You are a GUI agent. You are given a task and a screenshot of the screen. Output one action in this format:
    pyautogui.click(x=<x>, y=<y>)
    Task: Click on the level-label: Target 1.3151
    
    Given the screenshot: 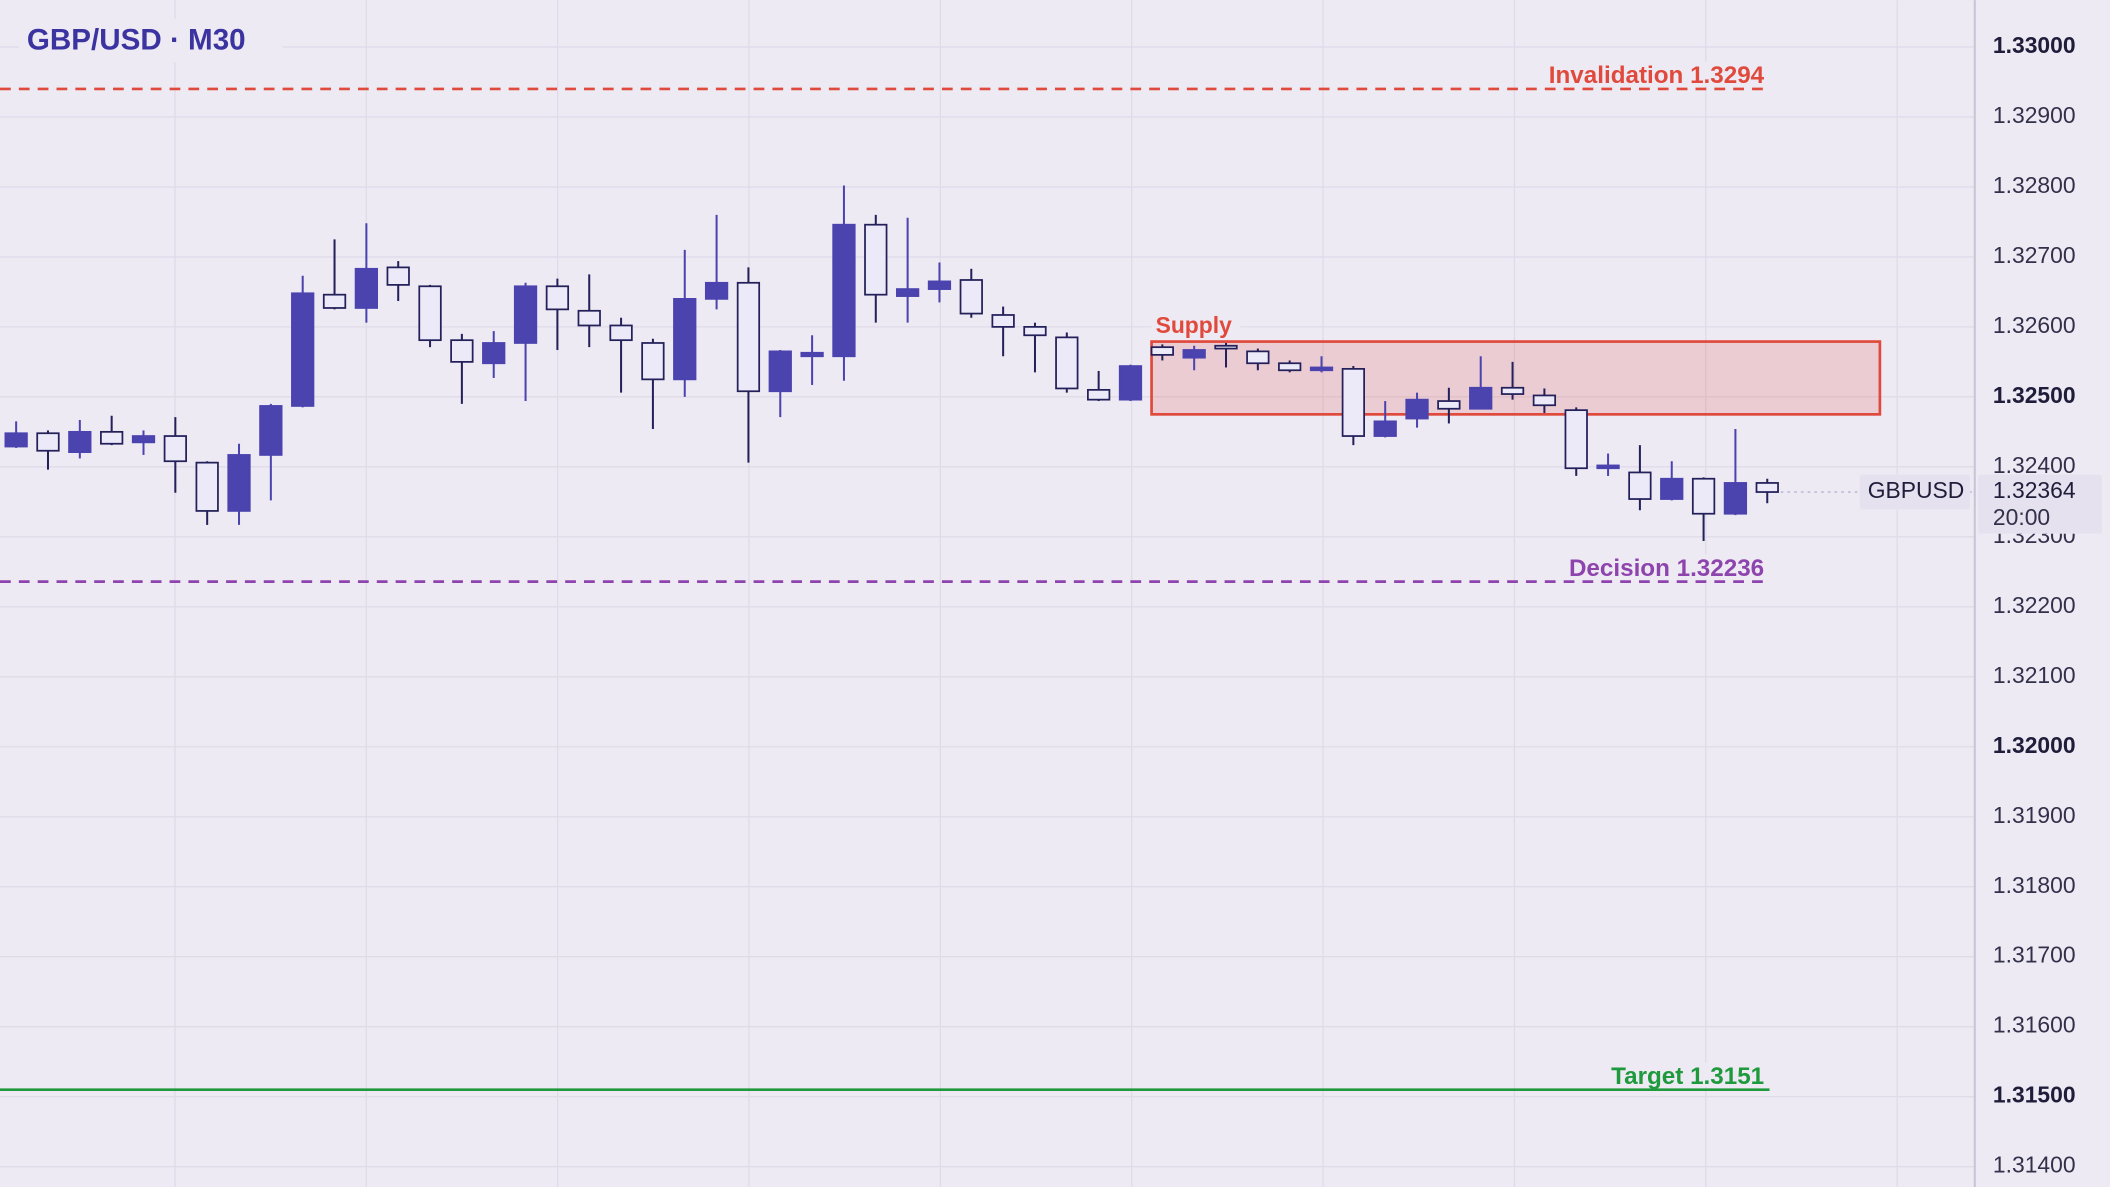 What is the action you would take?
    pyautogui.click(x=1687, y=1076)
    